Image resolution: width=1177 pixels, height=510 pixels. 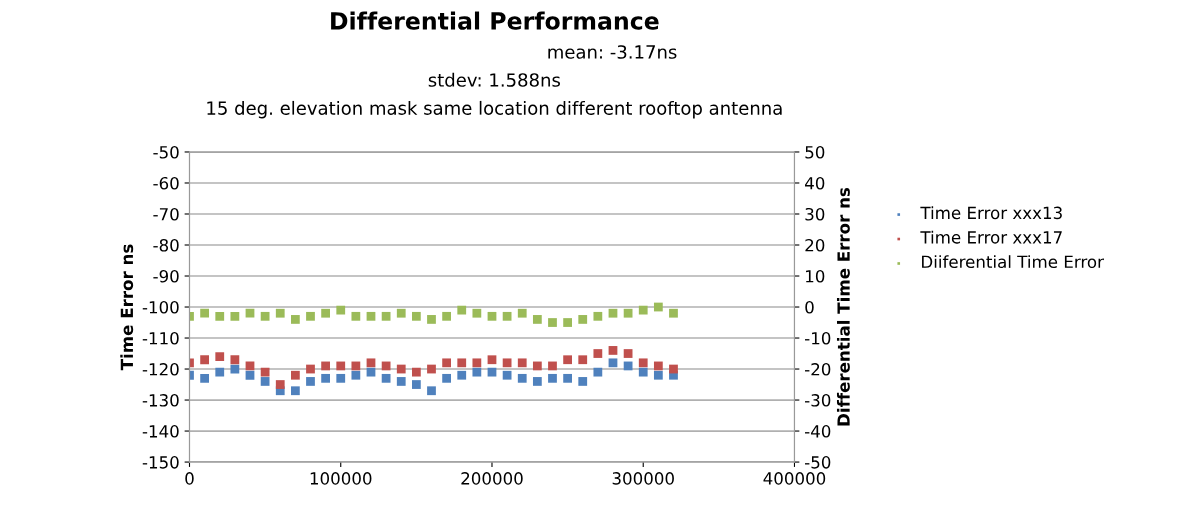 I want to click on y-tick-label: -100, so click(x=160, y=307).